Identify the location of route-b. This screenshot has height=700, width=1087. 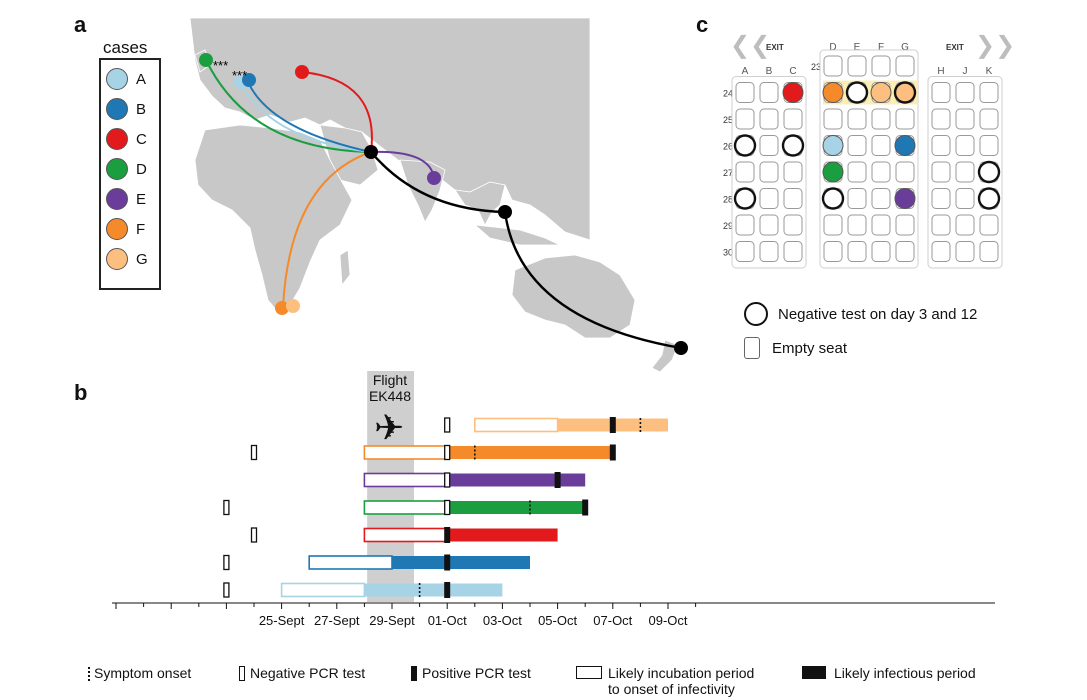
(309, 117).